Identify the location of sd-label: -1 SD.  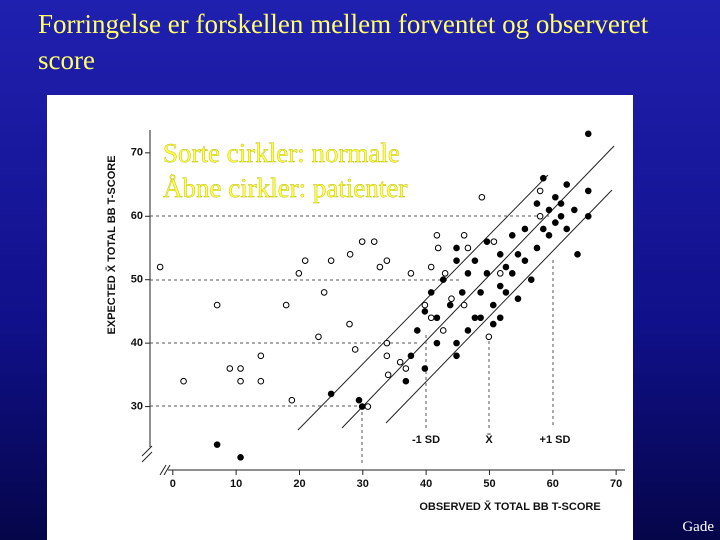
(426, 440).